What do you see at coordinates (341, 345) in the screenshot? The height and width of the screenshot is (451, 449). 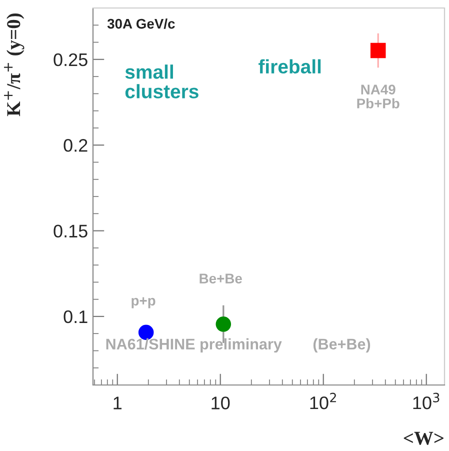 I see `annotation: (Be+Be)` at bounding box center [341, 345].